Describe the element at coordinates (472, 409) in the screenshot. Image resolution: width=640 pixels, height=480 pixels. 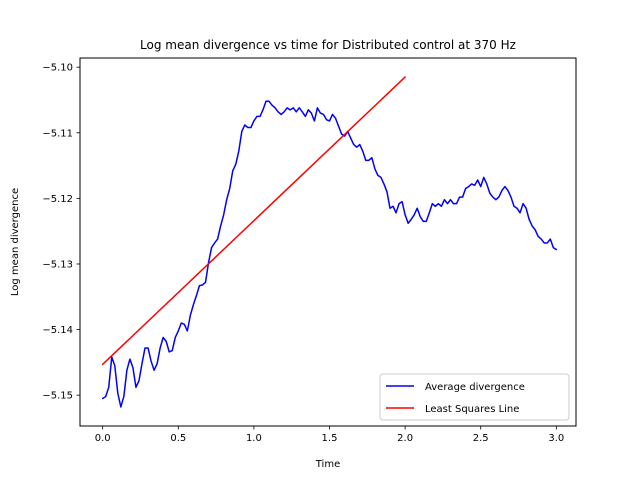
I see `legend-label-least-squares-line: Least Squares Line` at that location.